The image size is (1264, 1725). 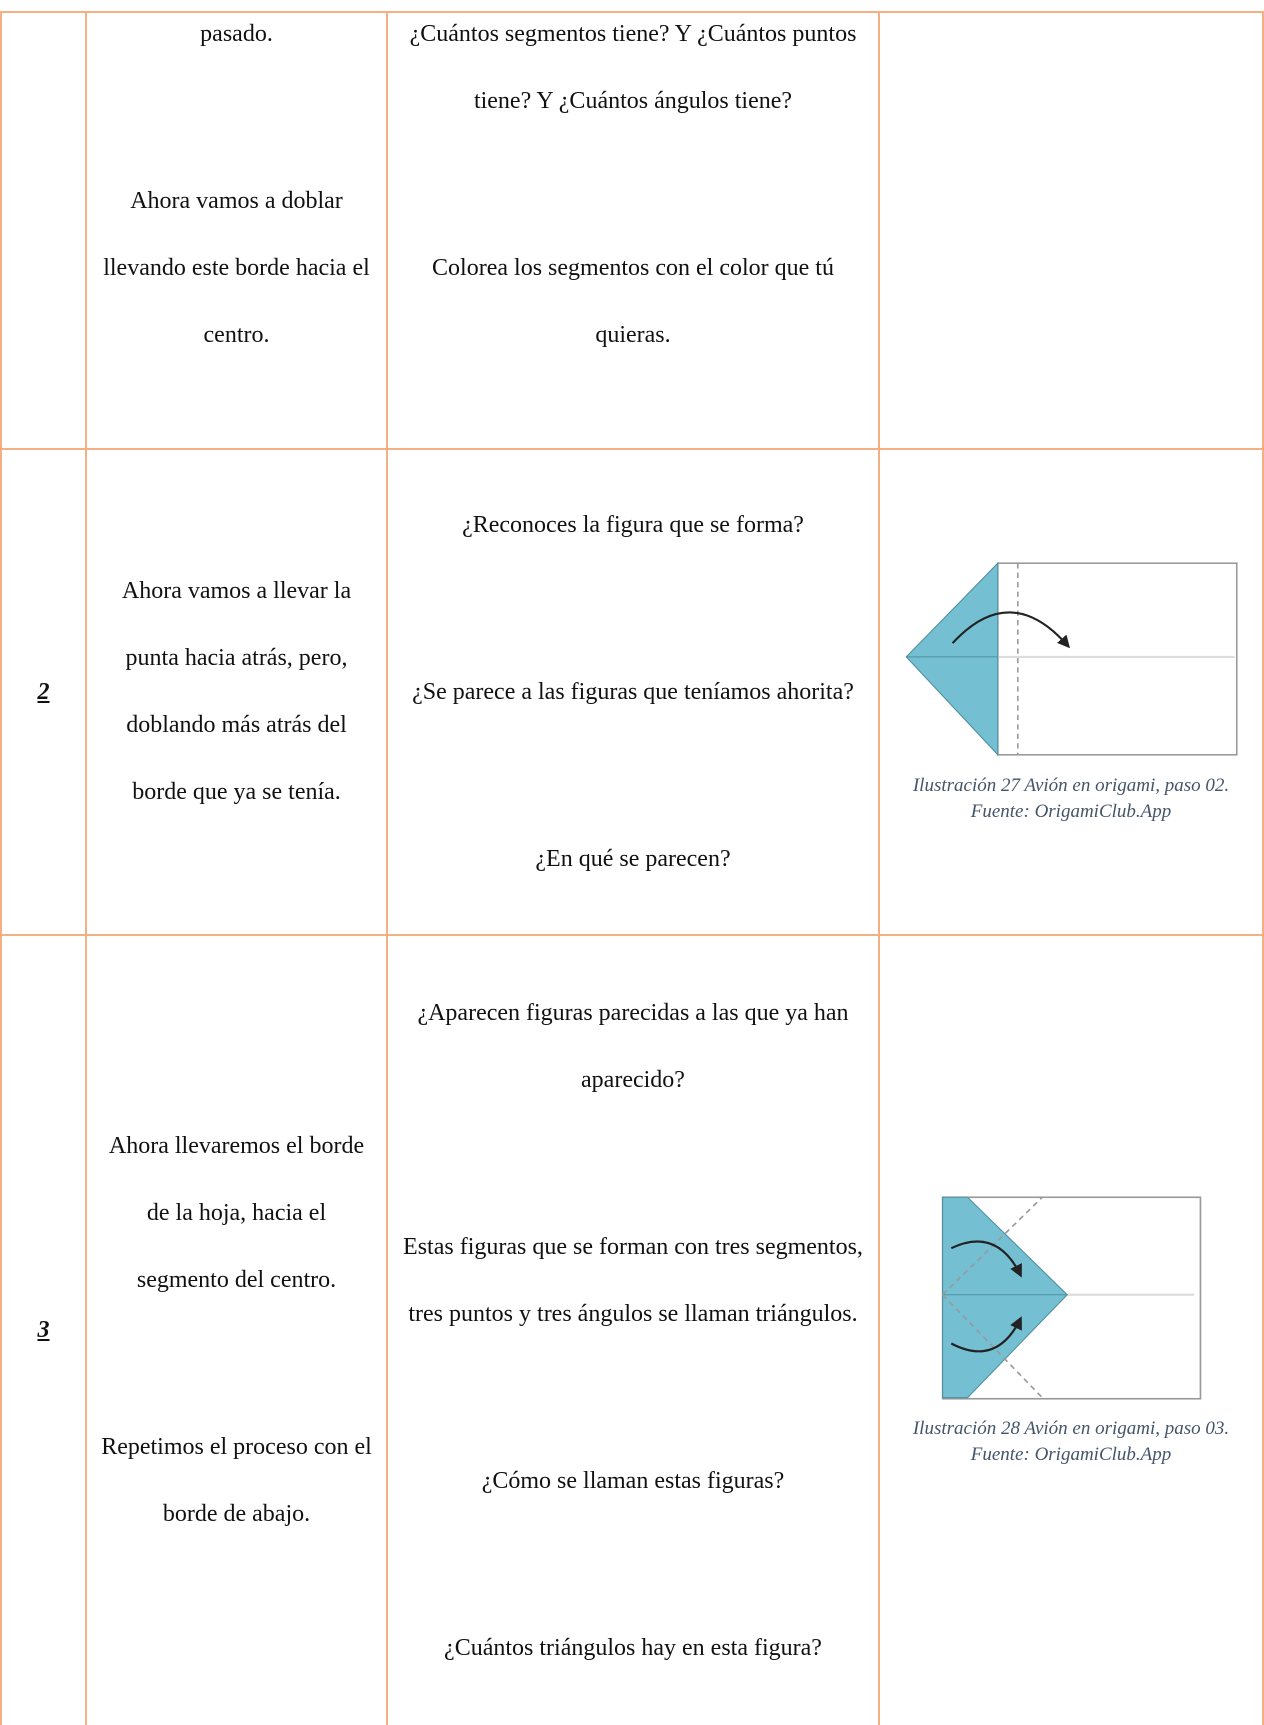 I want to click on step-number: 2, so click(x=43, y=692).